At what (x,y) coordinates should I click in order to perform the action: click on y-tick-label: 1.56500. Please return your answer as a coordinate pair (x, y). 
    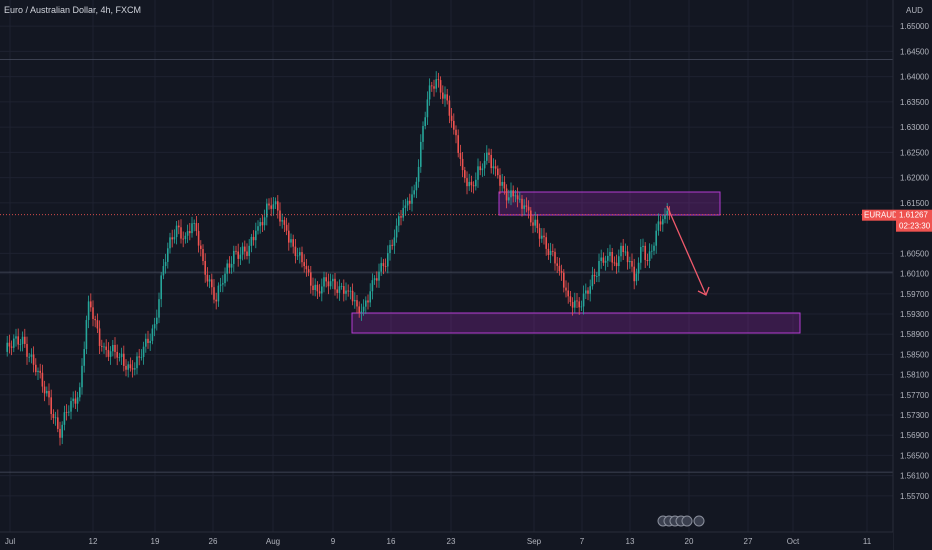
    Looking at the image, I should click on (914, 455).